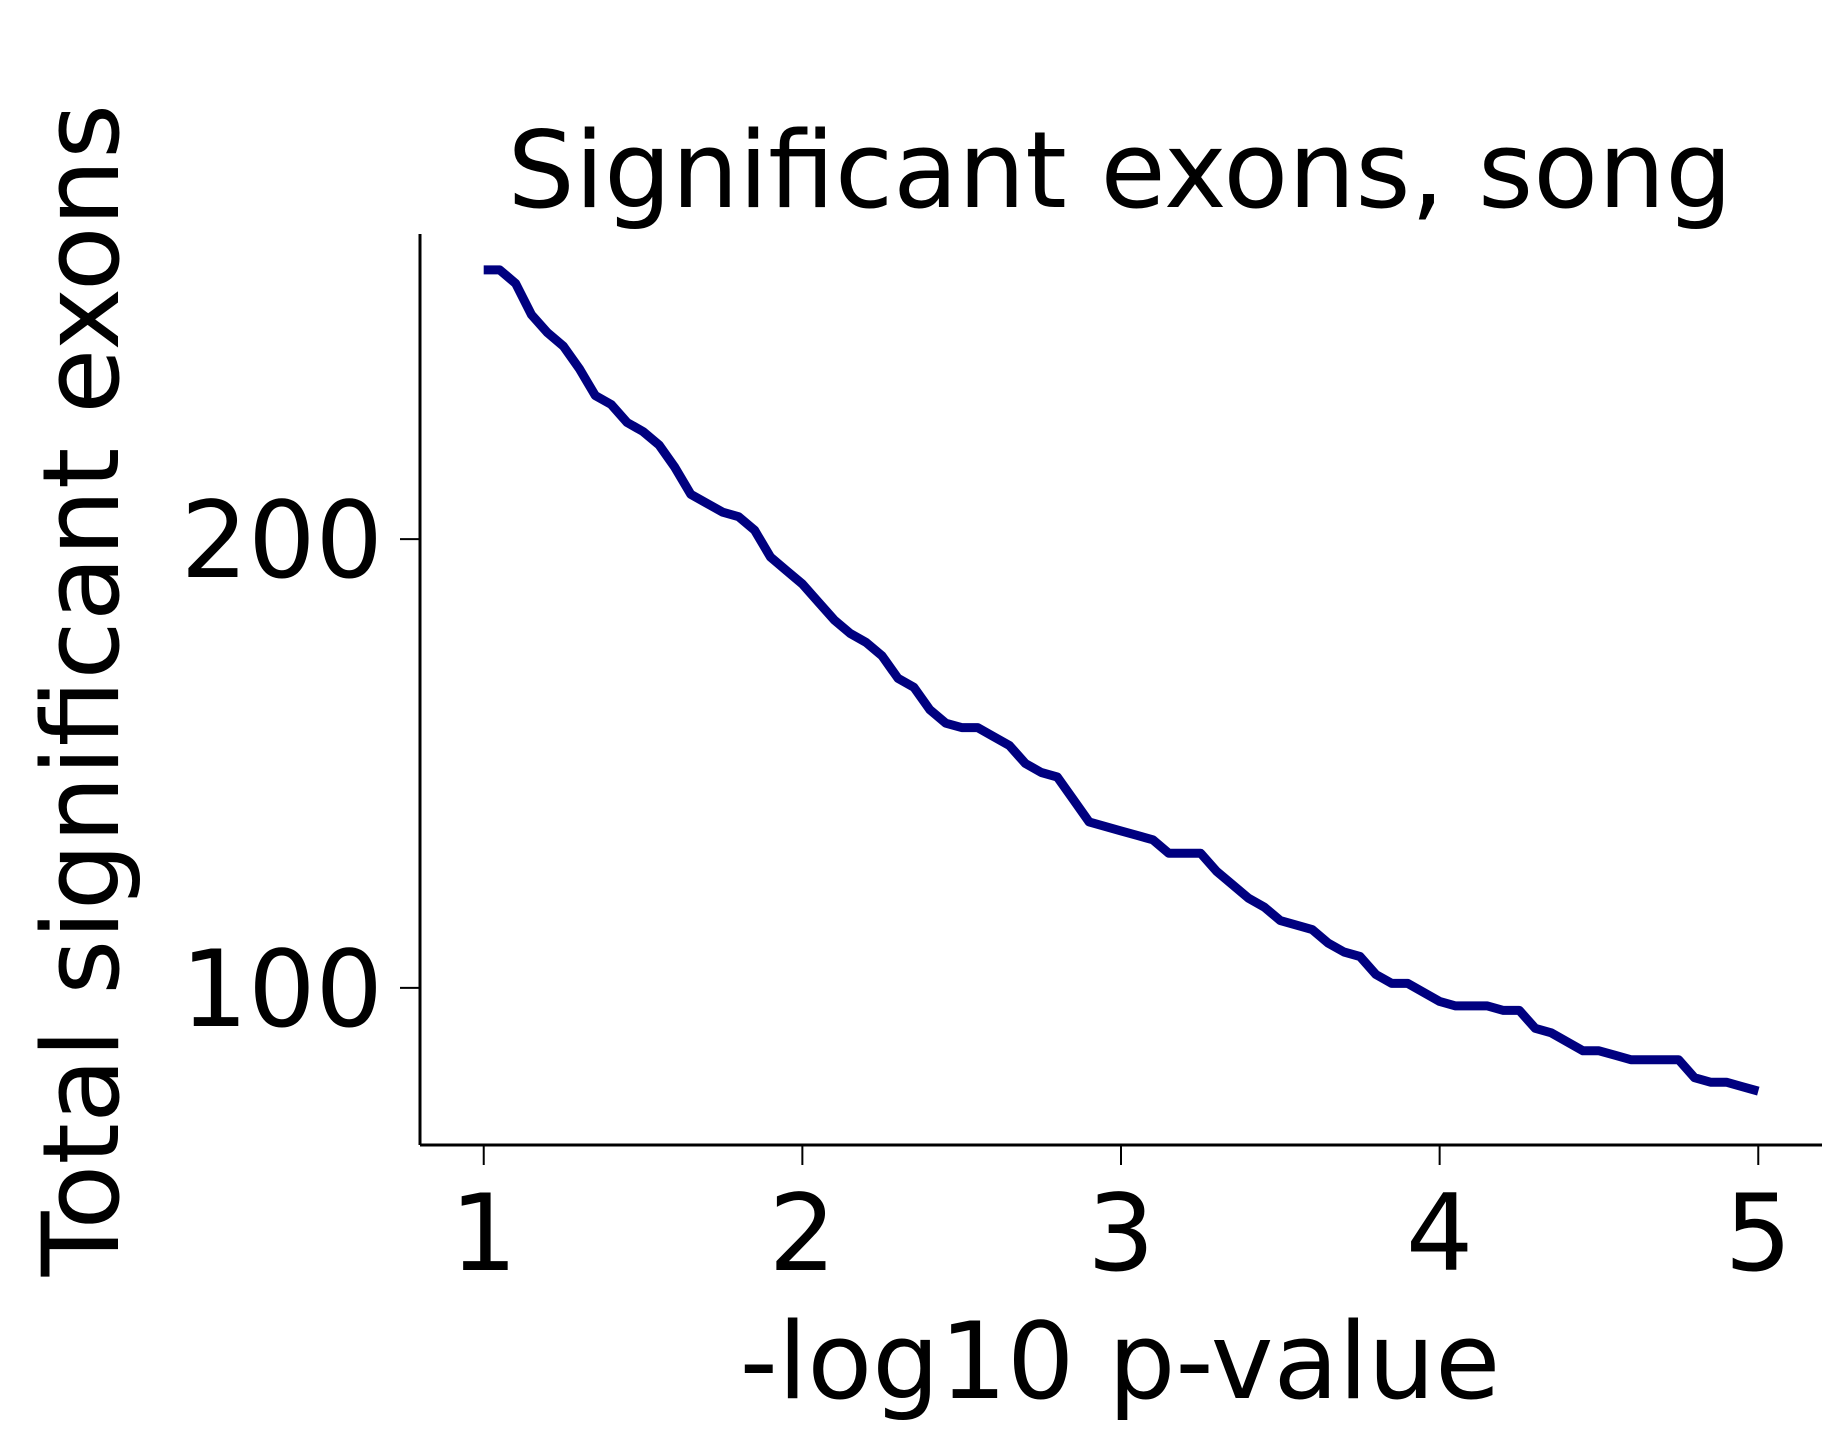 Image resolution: width=1841 pixels, height=1446 pixels. Describe the element at coordinates (802, 1233) in the screenshot. I see `x-tick-label: 2` at that location.